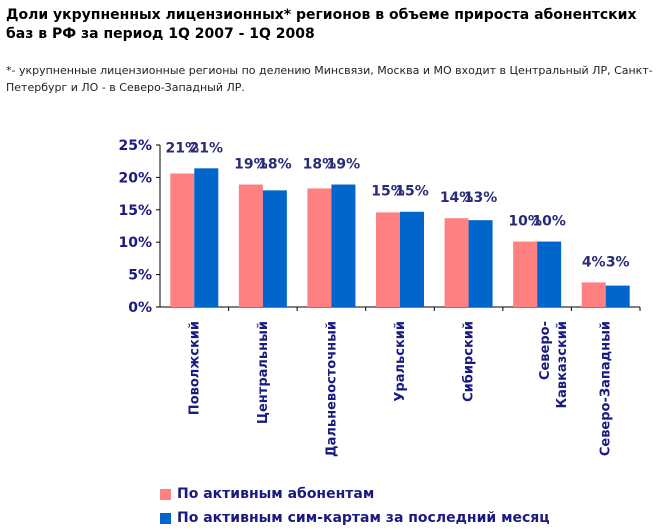  I want to click on category-label-line: Поволжский, so click(194, 368).